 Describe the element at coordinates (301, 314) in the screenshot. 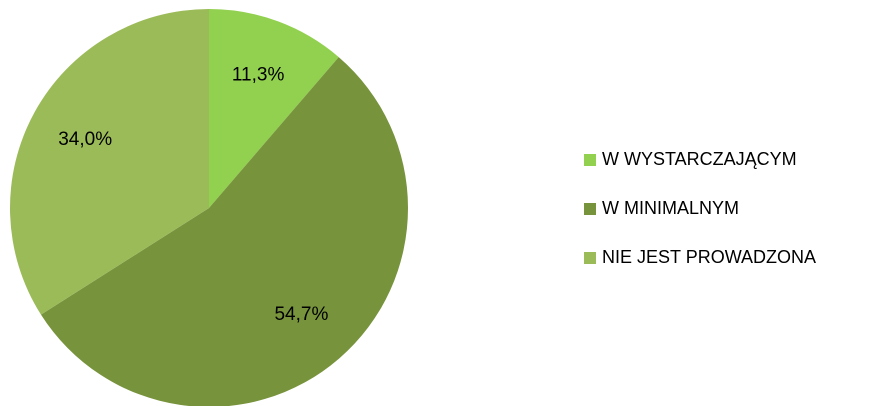

I see `data-label: 54,7%` at that location.